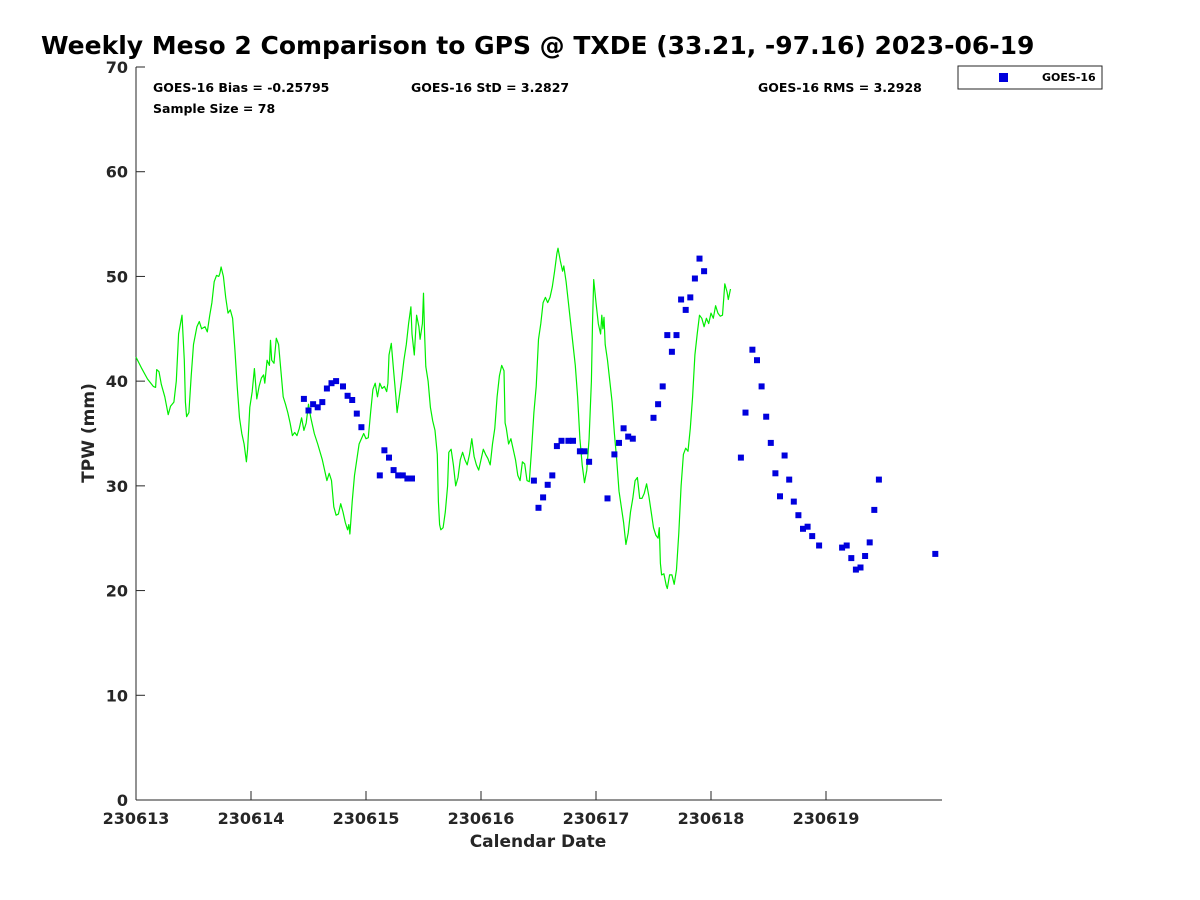  I want to click on y-tick-label: 40, so click(117, 381).